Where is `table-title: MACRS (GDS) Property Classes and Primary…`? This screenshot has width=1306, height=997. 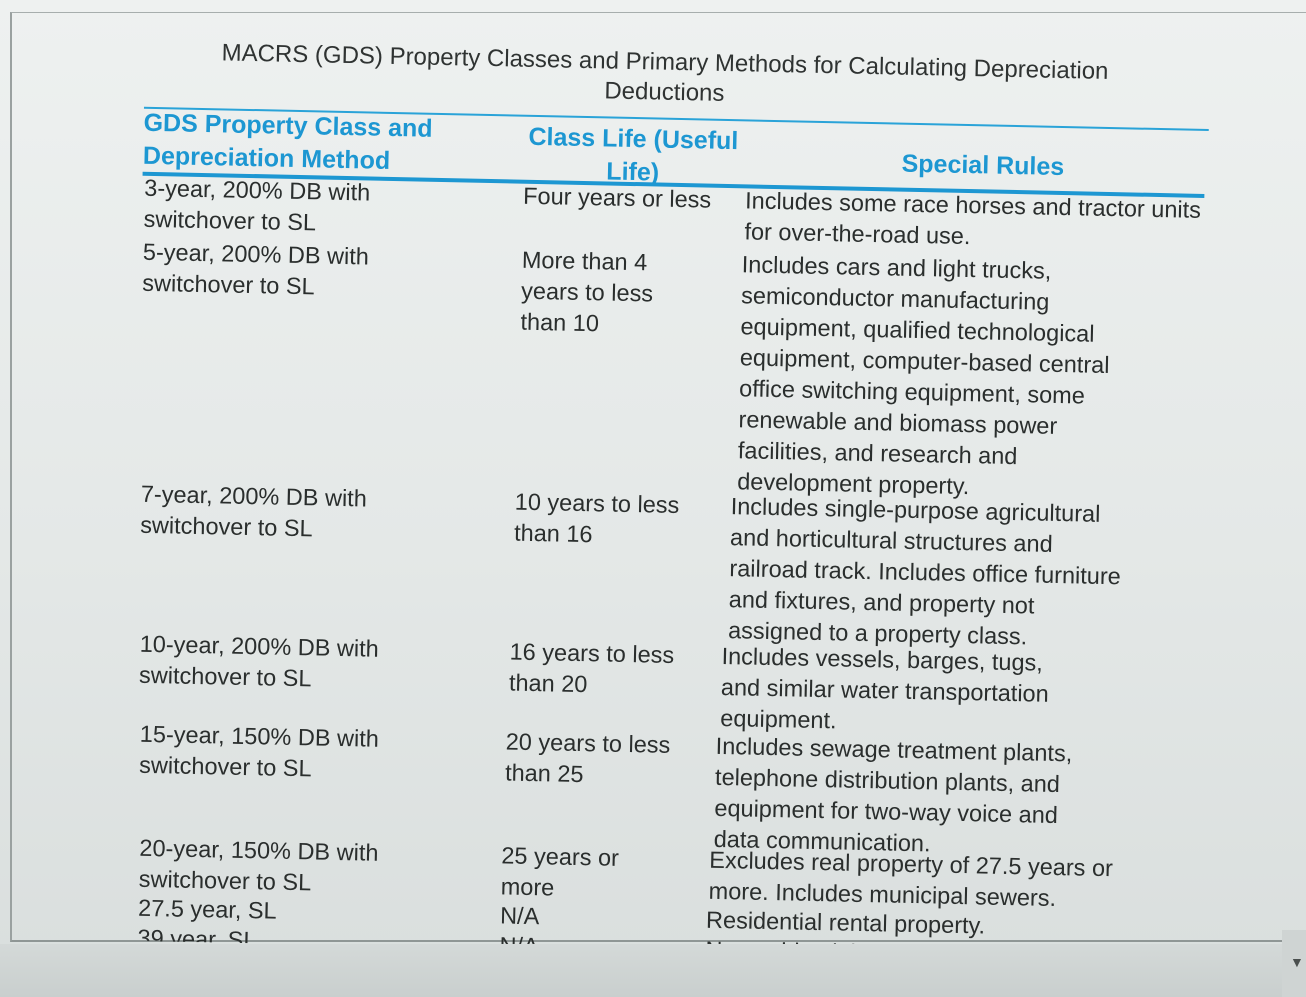
table-title: MACRS (GDS) Property Classes and Primary… is located at coordinates (665, 73).